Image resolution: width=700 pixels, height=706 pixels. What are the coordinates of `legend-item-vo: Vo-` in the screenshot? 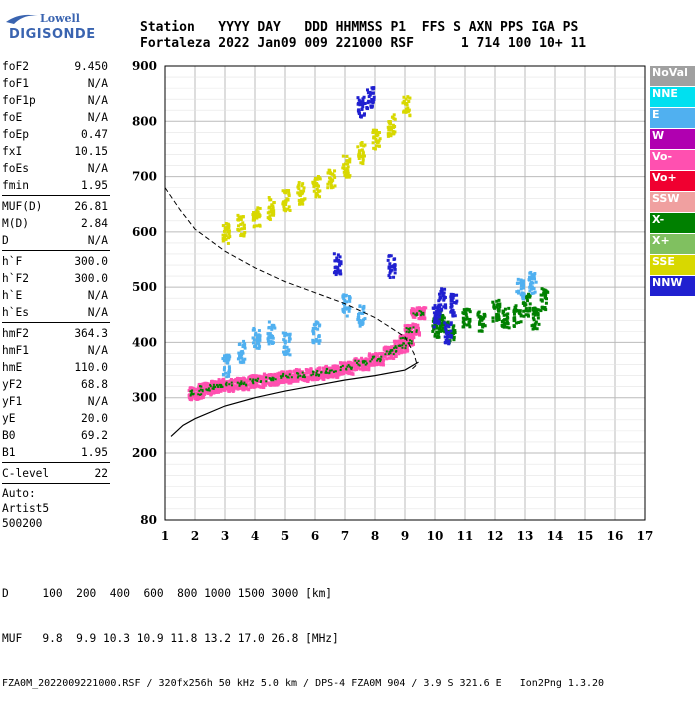 It's located at (672, 160).